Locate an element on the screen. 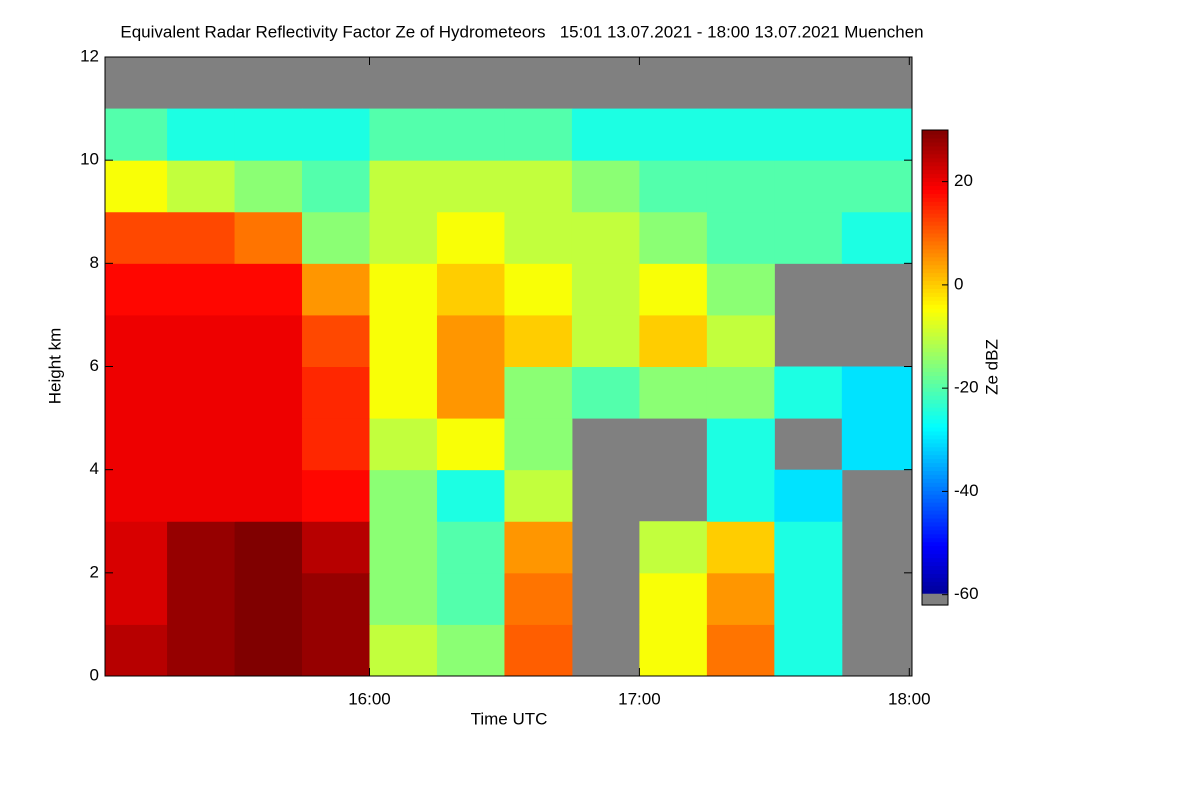 The height and width of the screenshot is (800, 1200). colorbar-frame is located at coordinates (935, 367).